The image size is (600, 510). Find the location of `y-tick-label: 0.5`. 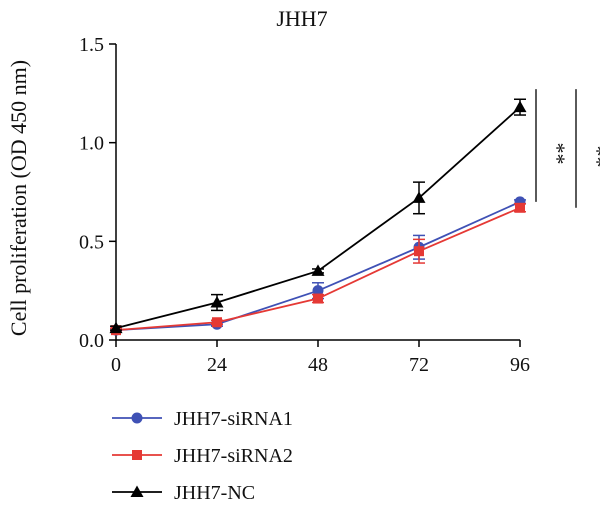

y-tick-label: 0.5 is located at coordinates (91, 242).